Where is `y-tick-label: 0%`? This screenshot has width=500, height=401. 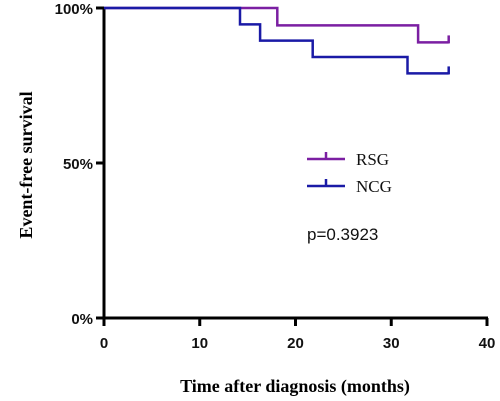 y-tick-label: 0% is located at coordinates (82, 319).